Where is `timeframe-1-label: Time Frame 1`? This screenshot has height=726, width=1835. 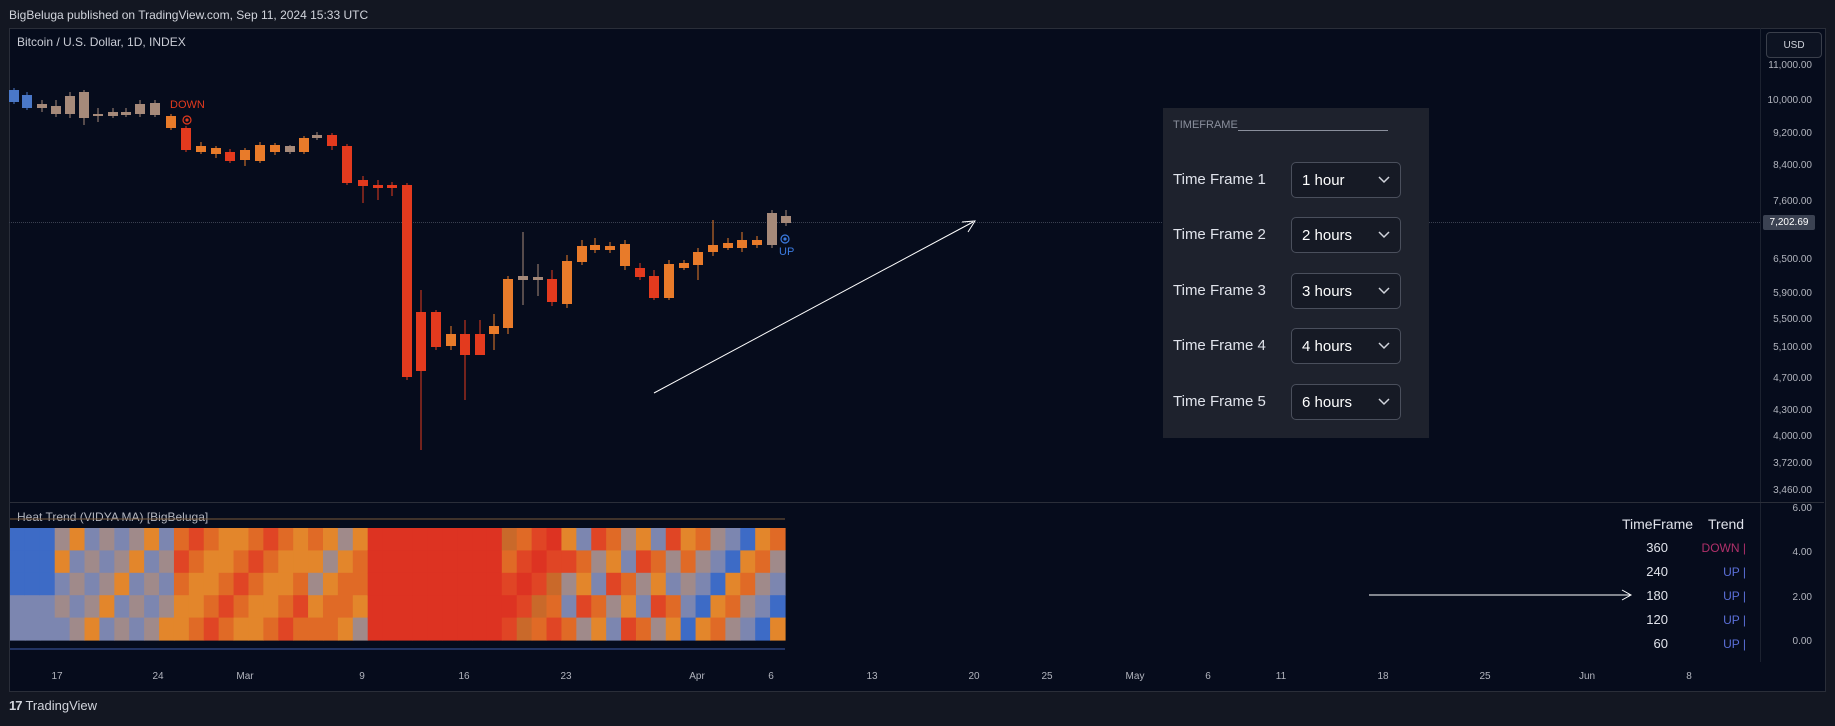
timeframe-1-label: Time Frame 1 is located at coordinates (1219, 179).